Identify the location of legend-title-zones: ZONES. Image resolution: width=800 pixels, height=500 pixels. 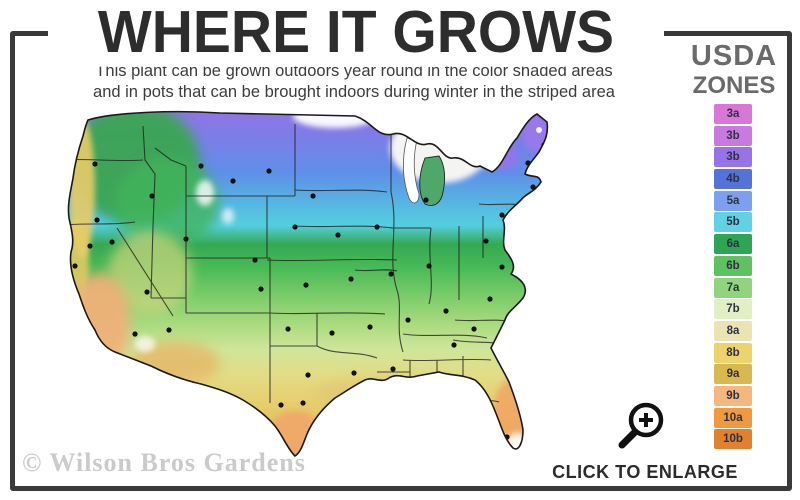
(734, 85).